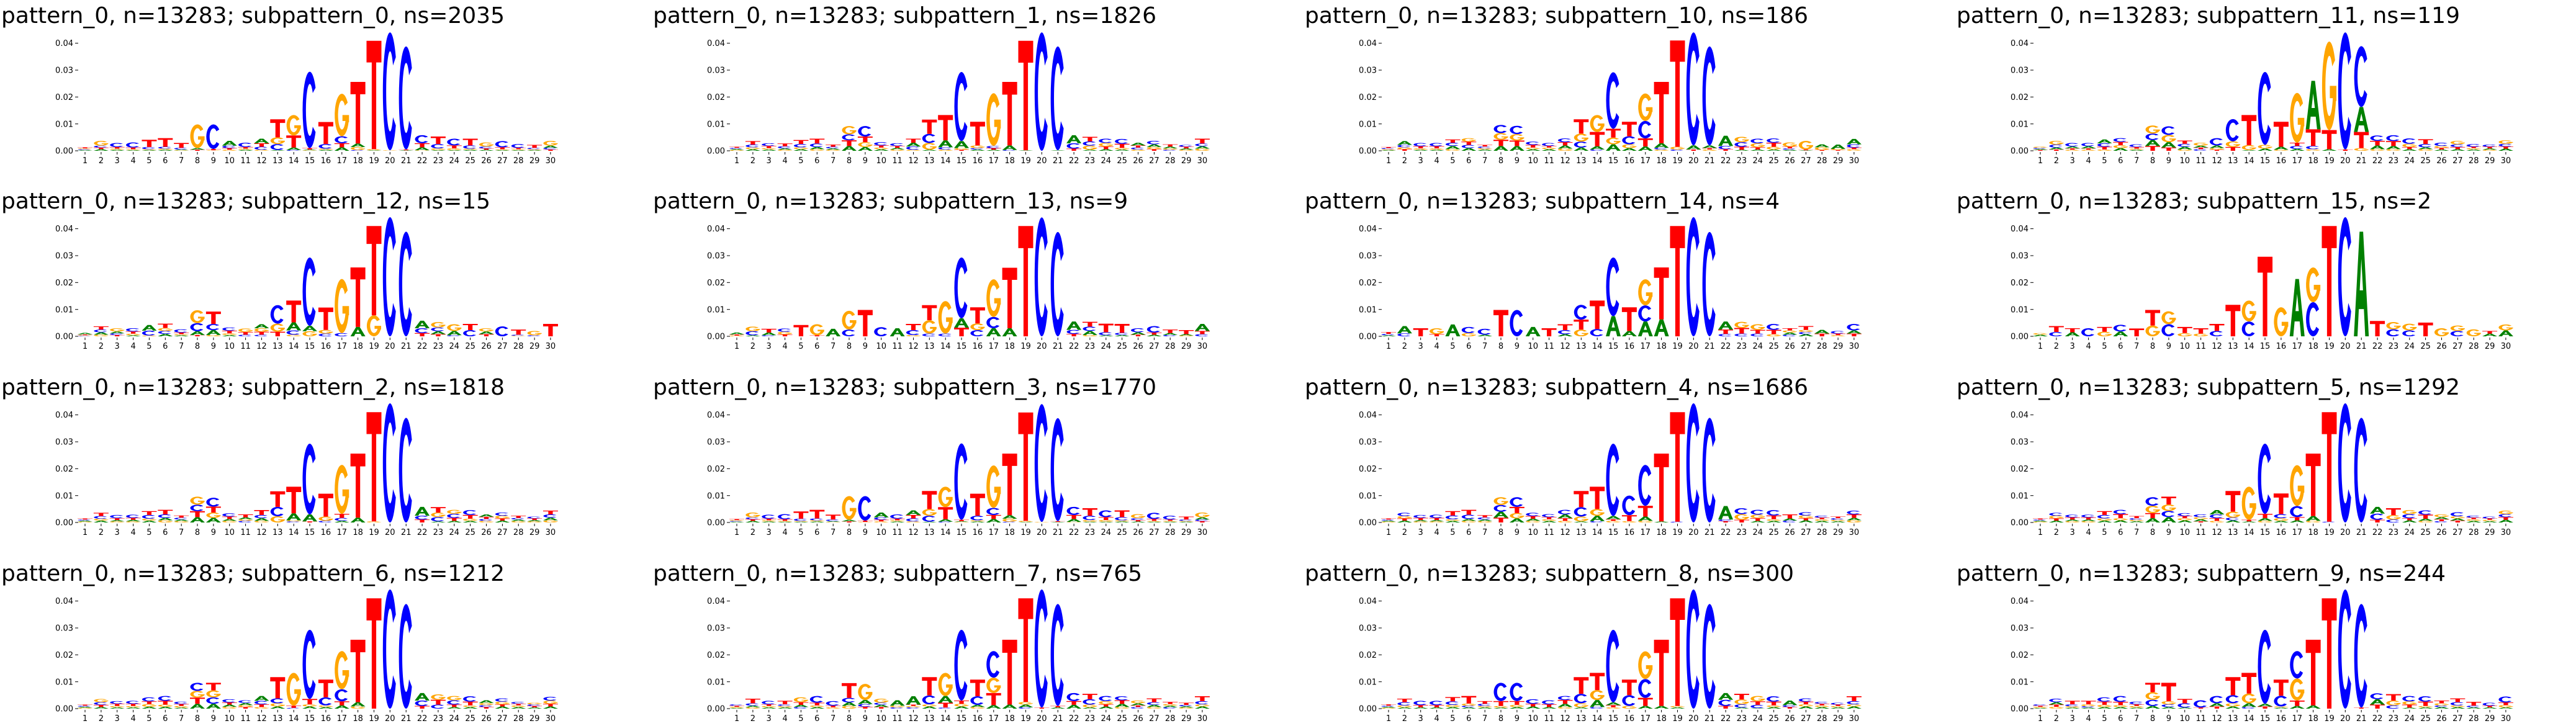 Image resolution: width=2576 pixels, height=726 pixels. What do you see at coordinates (277, 719) in the screenshot?
I see `x-tick-label: 13` at bounding box center [277, 719].